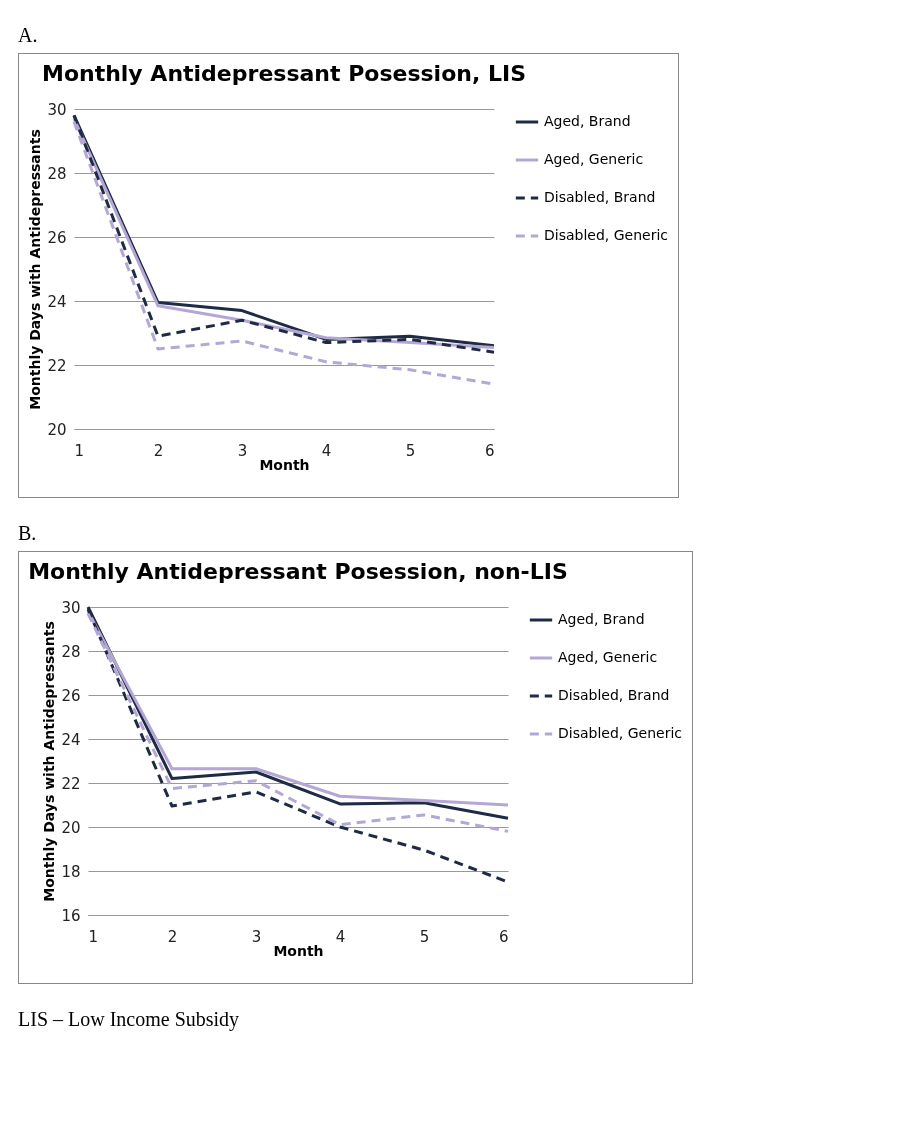 This screenshot has width=911, height=1132. What do you see at coordinates (28, 533) in the screenshot?
I see `text: B.` at bounding box center [28, 533].